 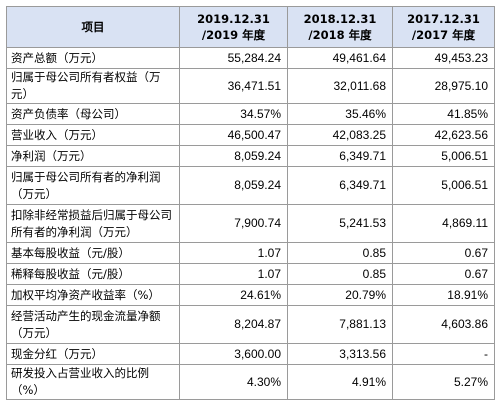 I want to click on table-row: 资产负债率（母公司） 34.57% 35.46% 41.85%, so click(x=250, y=114).